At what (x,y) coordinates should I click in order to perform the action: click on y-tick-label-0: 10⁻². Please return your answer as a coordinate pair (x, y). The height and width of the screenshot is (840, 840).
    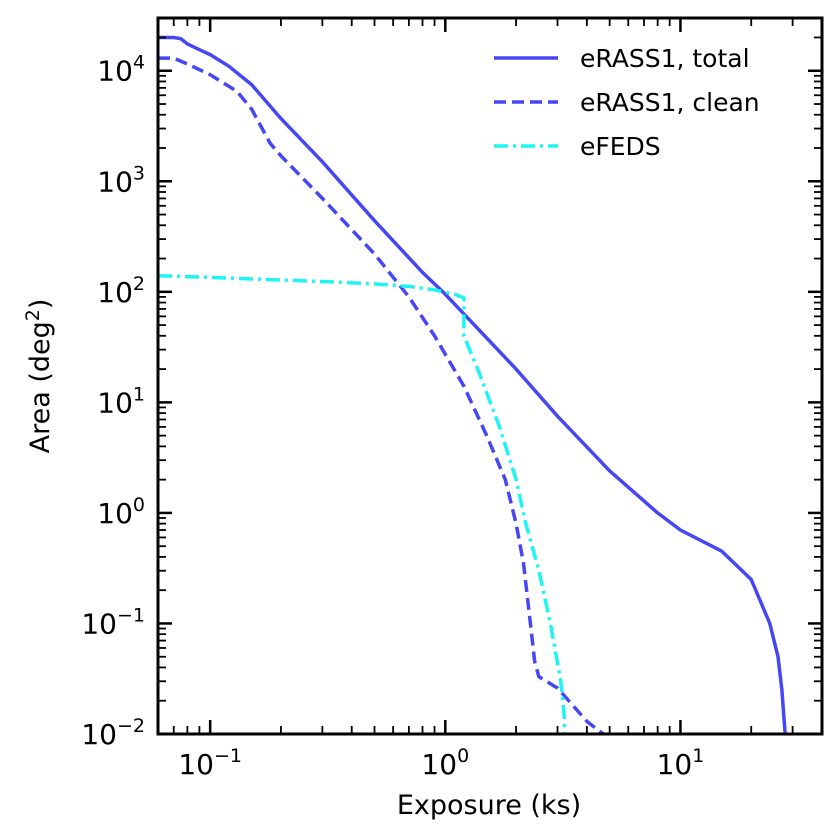
    Looking at the image, I should click on (113, 733).